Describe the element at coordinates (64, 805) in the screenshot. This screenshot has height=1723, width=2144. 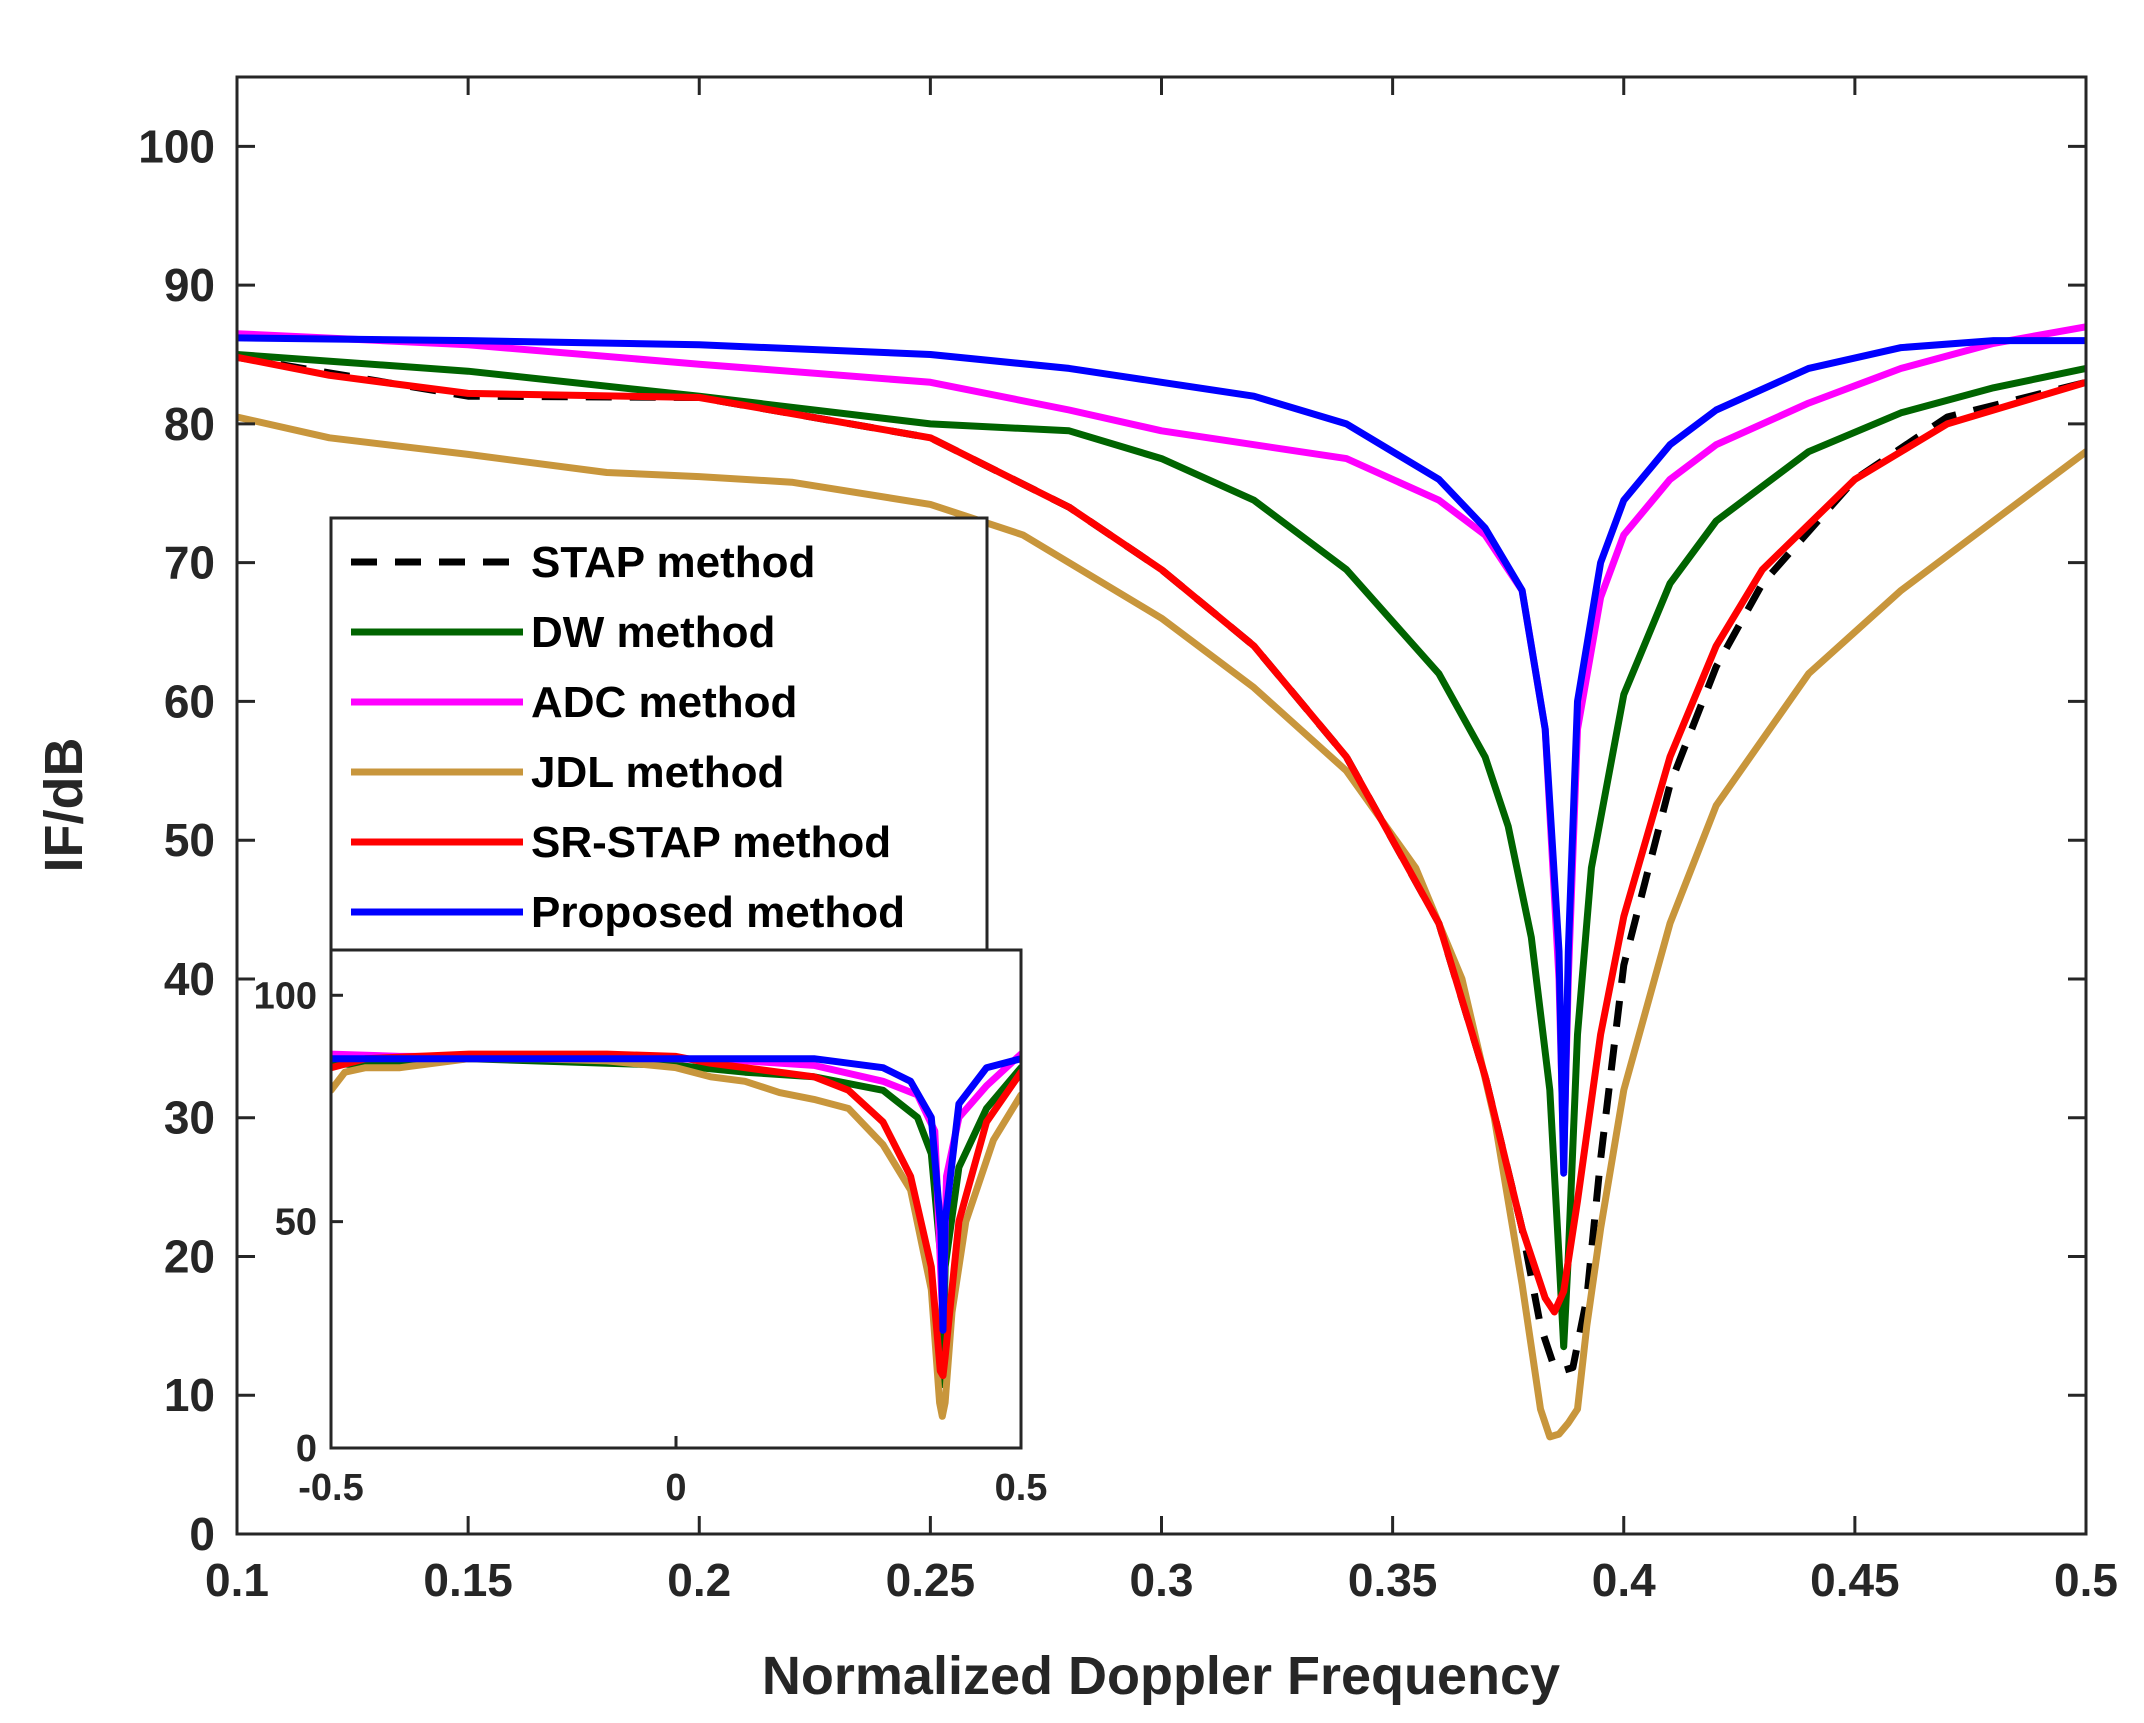
I see `y-axis-label: IF/dB` at that location.